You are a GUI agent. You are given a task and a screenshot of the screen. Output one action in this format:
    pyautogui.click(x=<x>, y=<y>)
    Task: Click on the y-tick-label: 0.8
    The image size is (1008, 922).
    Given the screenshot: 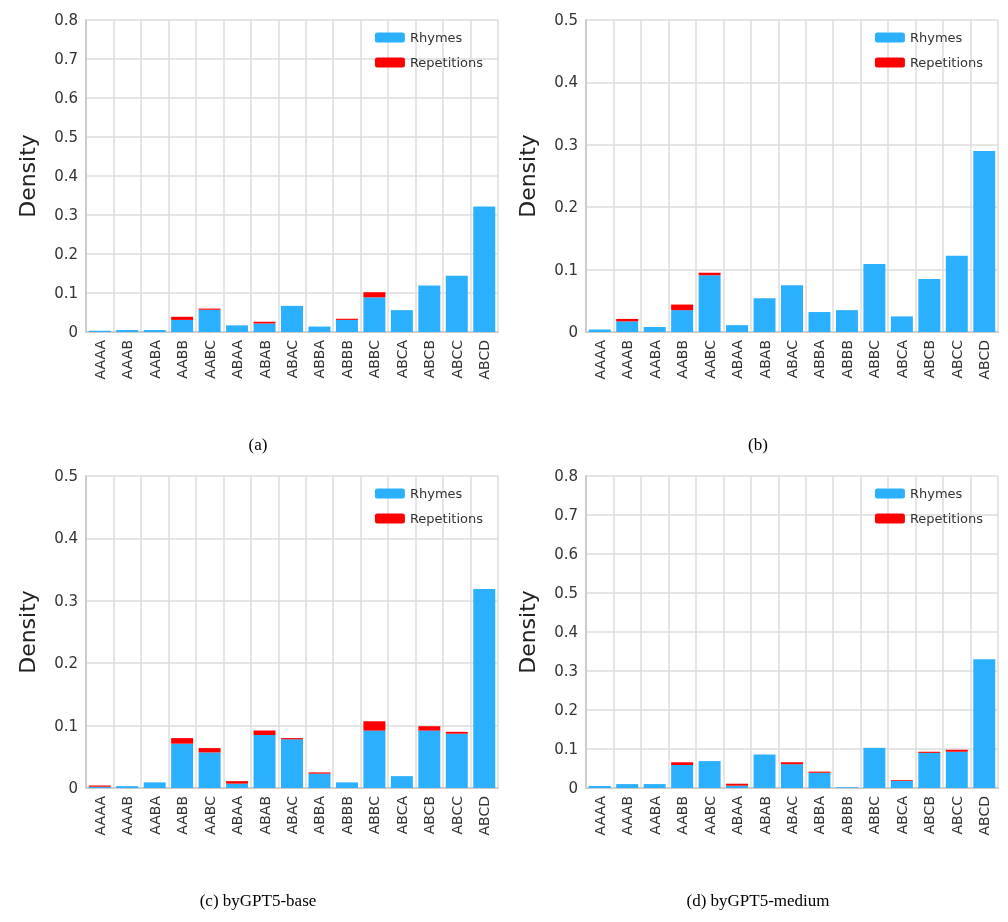 What is the action you would take?
    pyautogui.click(x=566, y=476)
    